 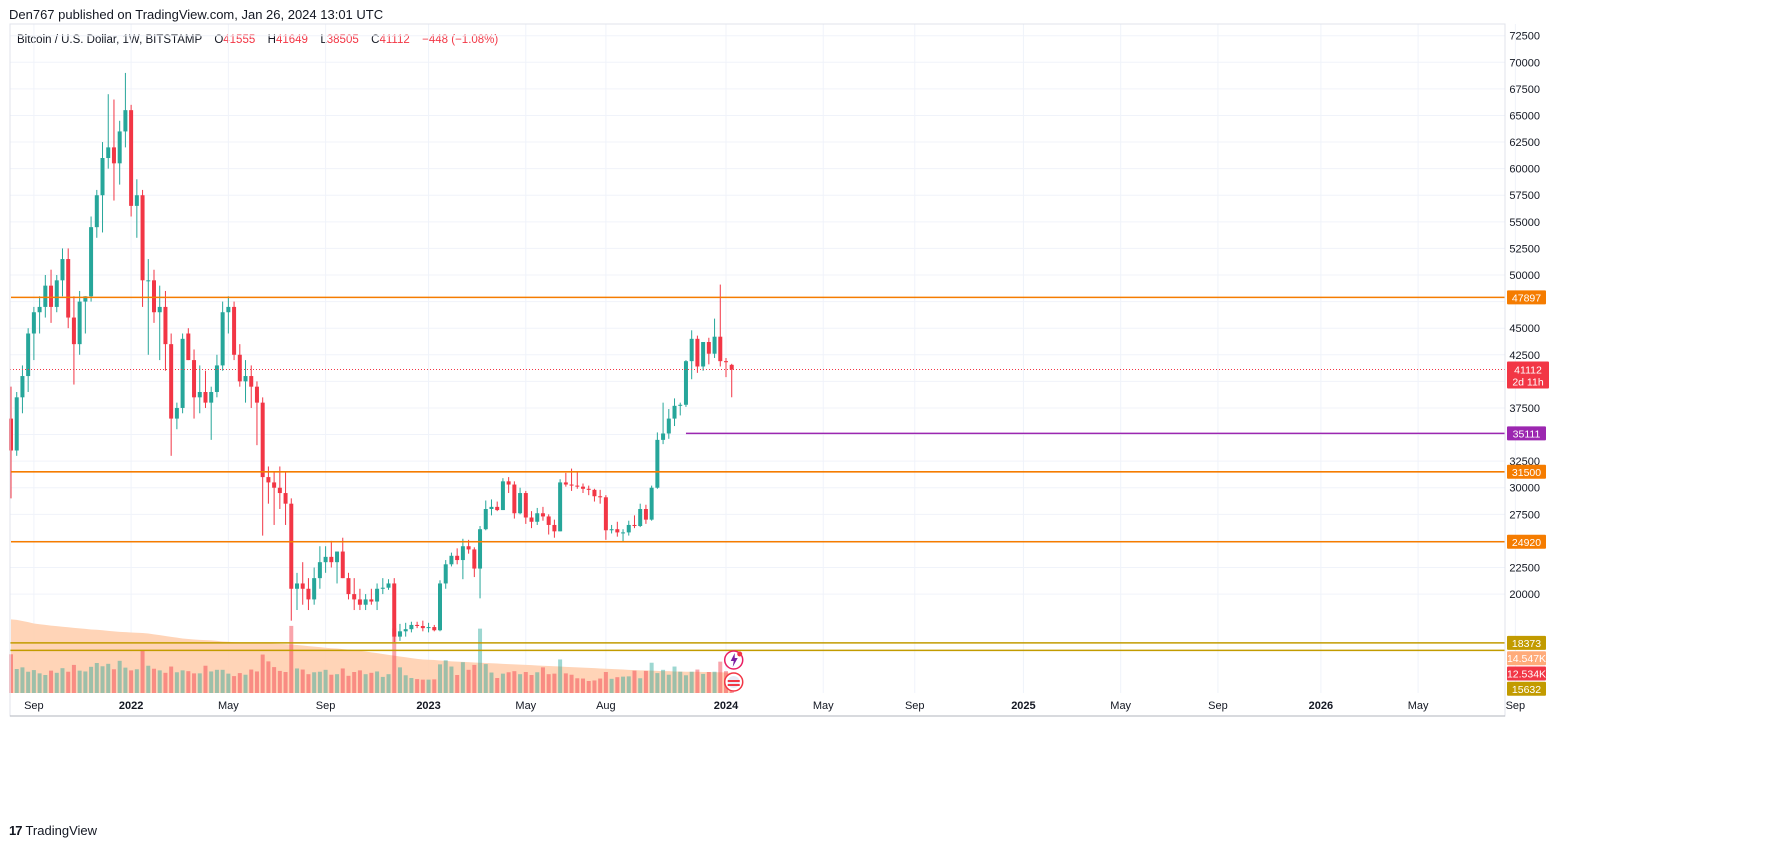 I want to click on bar-countdown-label: 2d 11h, so click(x=1527, y=383).